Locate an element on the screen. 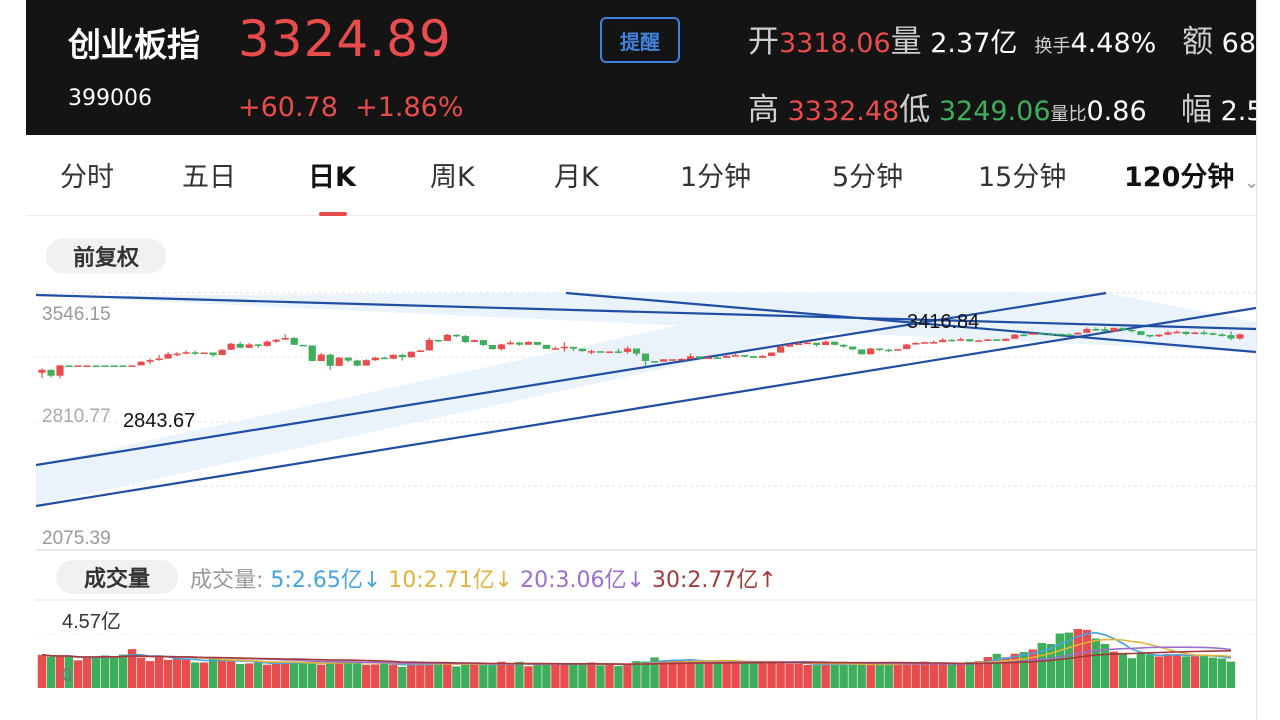 The width and height of the screenshot is (1280, 720). tab-1min: 1分钟 is located at coordinates (716, 177).